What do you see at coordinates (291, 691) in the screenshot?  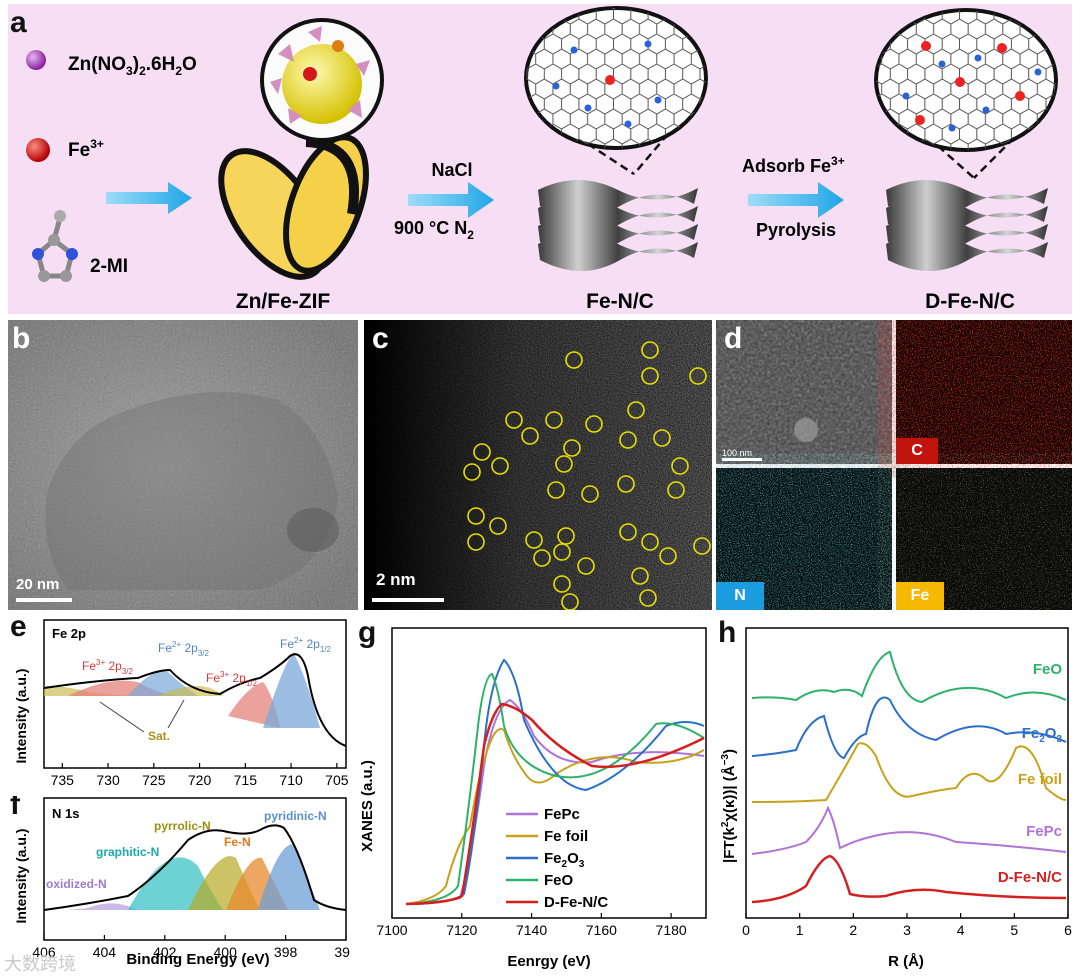 I see `peak-fe2-2p12` at bounding box center [291, 691].